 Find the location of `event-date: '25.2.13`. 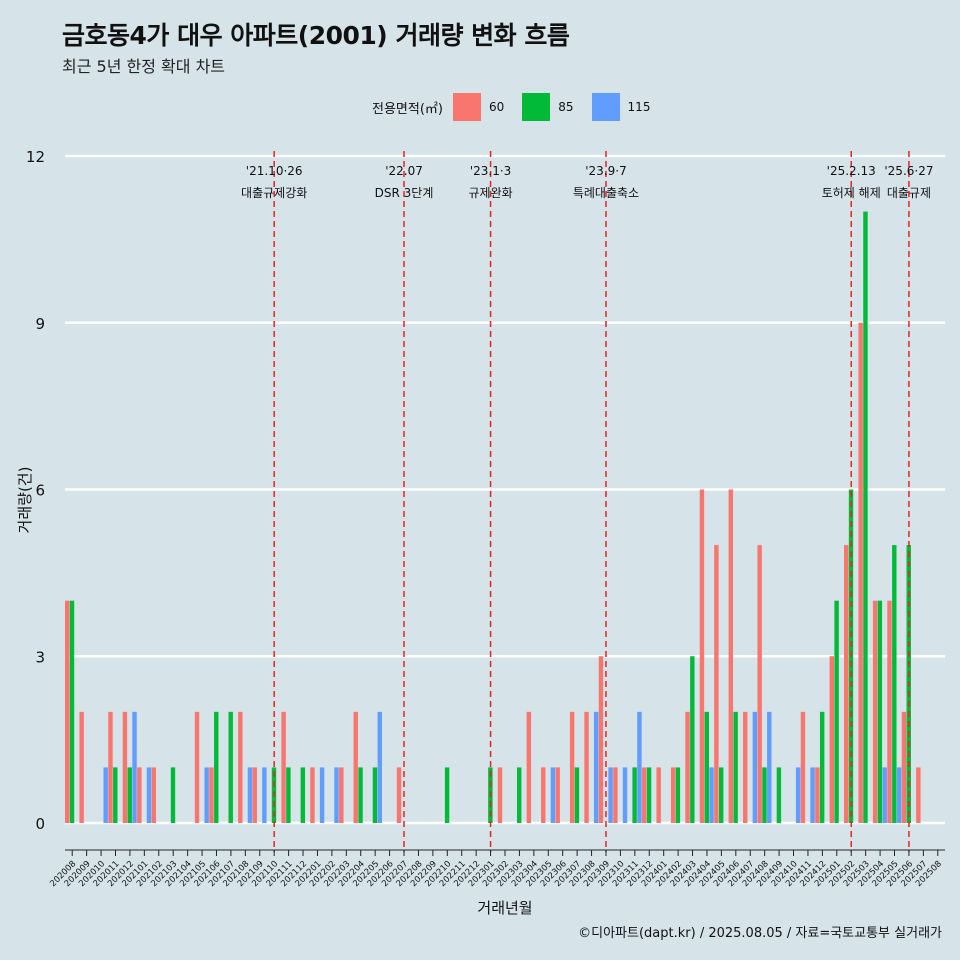

event-date: '25.2.13 is located at coordinates (851, 171).